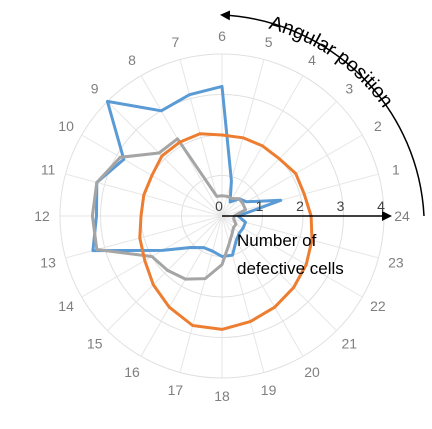 Image resolution: width=432 pixels, height=429 pixels. I want to click on angular-tick-label: 14, so click(66, 306).